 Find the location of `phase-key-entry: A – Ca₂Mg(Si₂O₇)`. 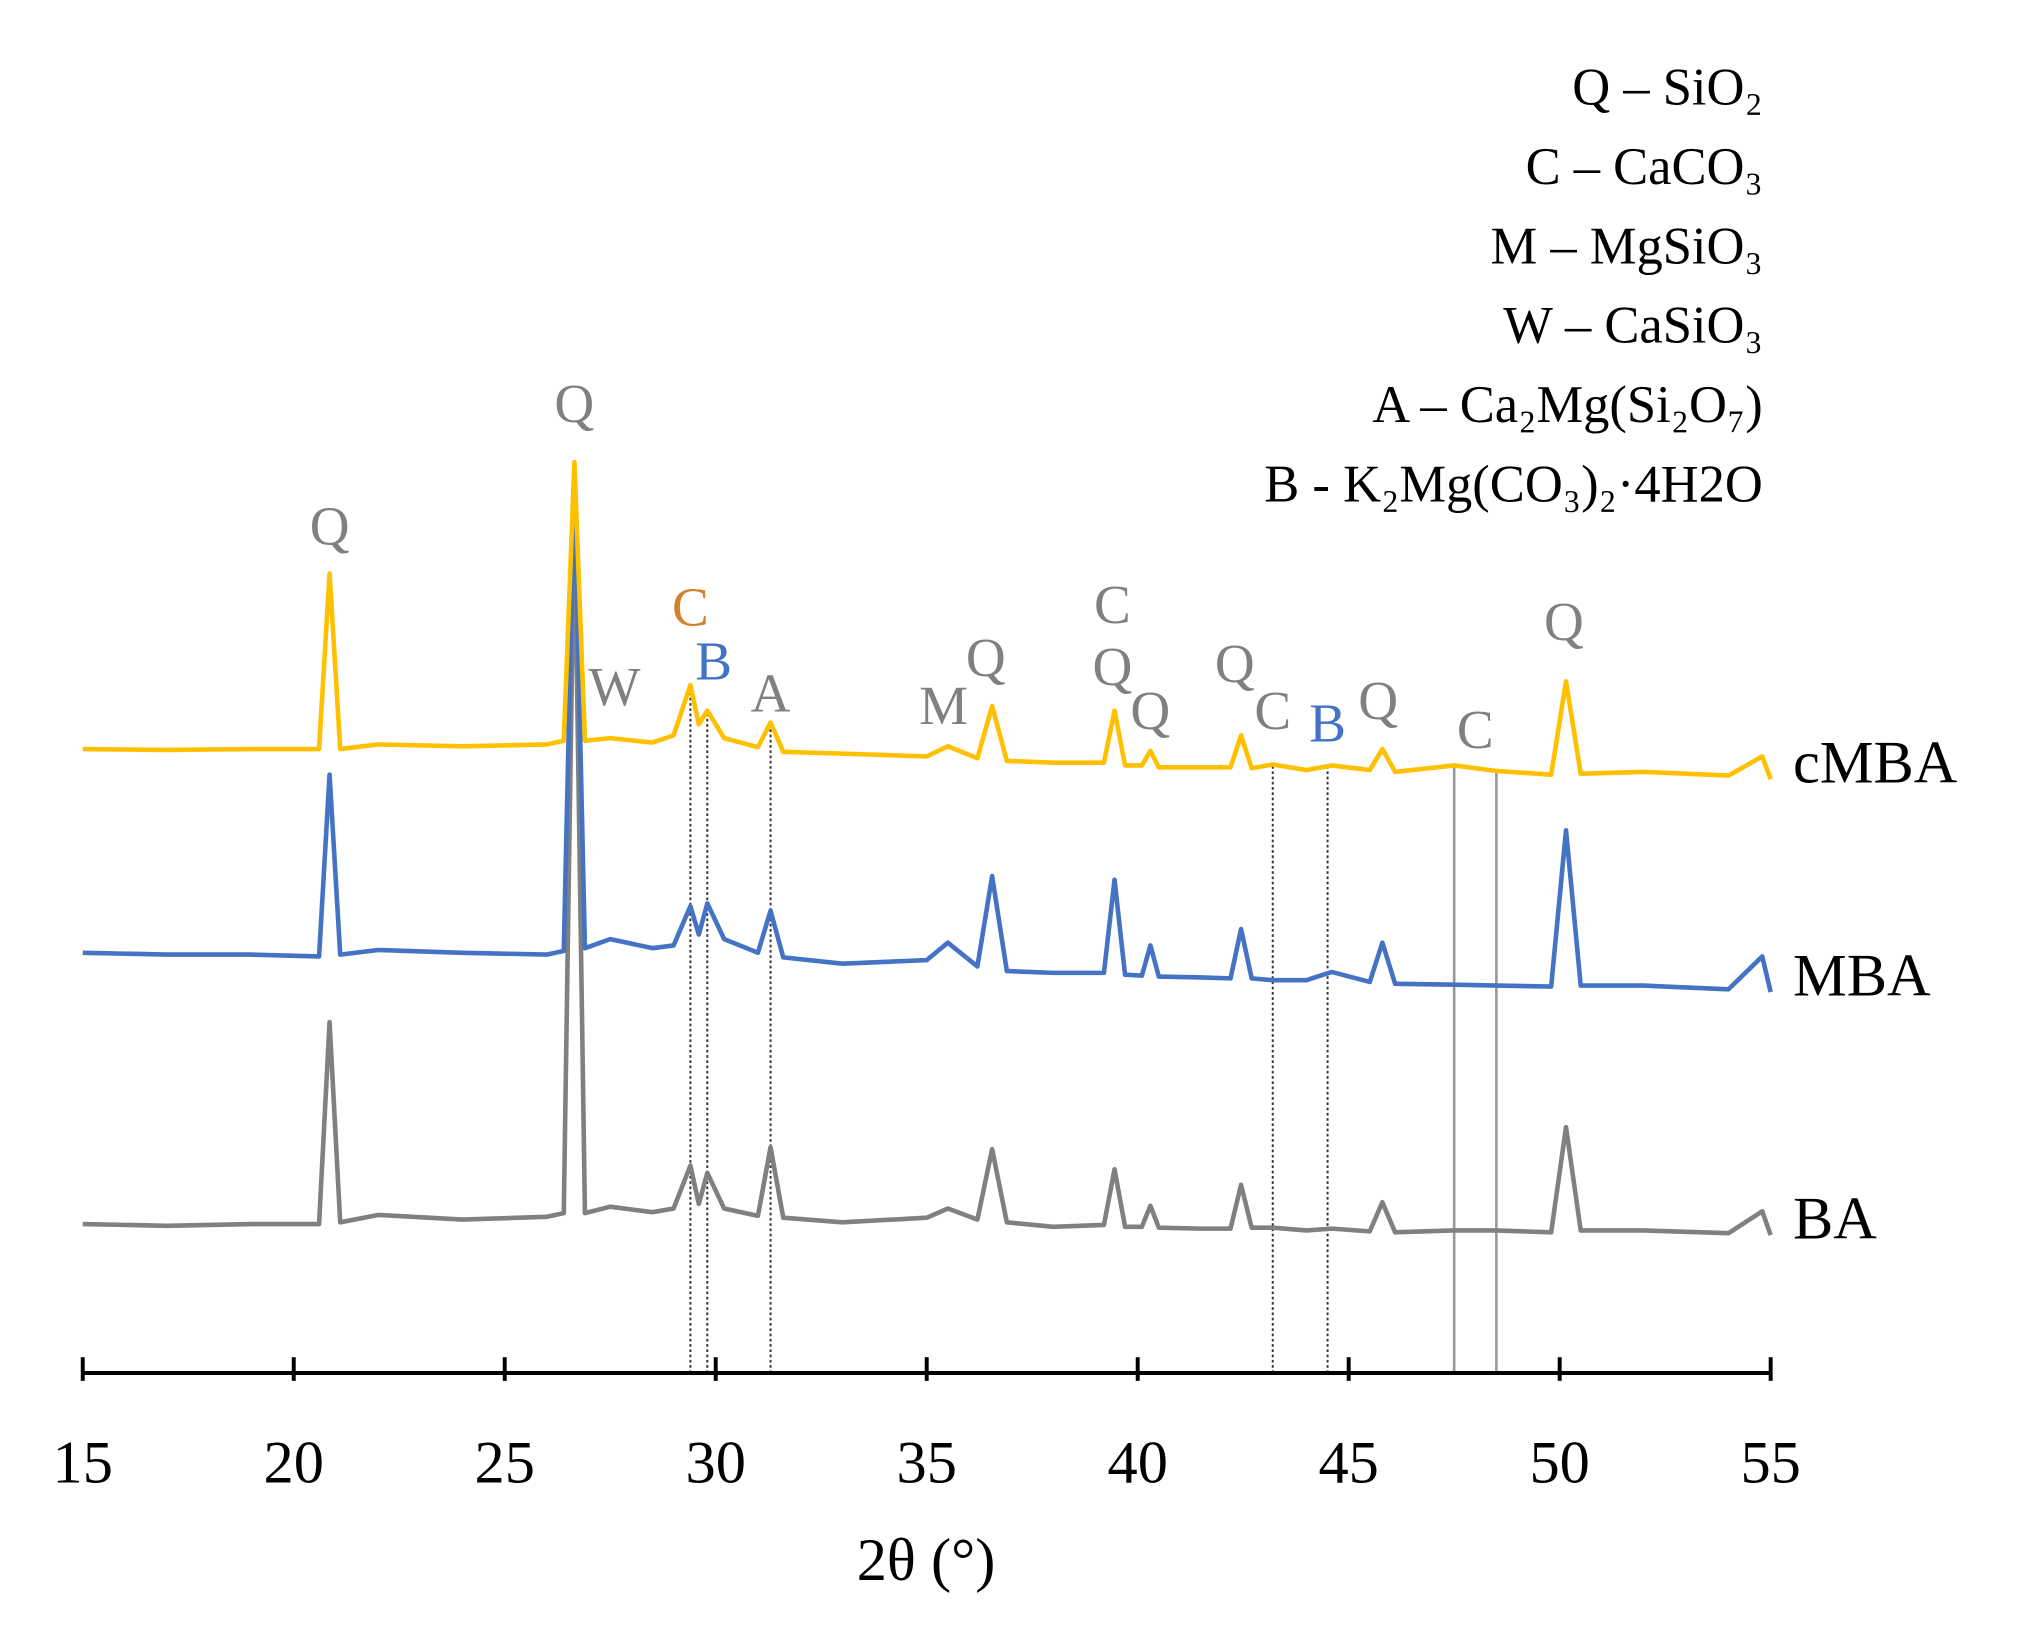

phase-key-entry: A – Ca₂Mg(Si₂O₇) is located at coordinates (1567, 405).